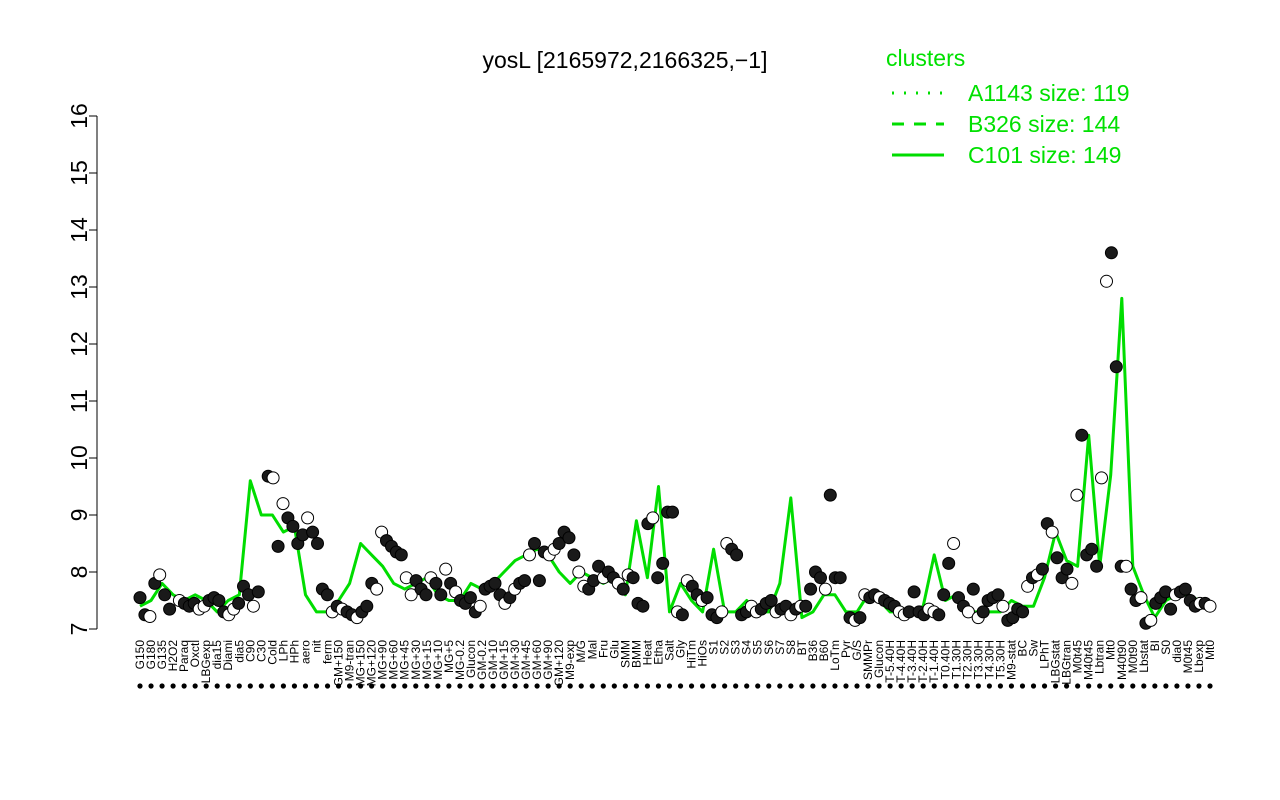  Describe the element at coordinates (636, 654) in the screenshot. I see `x-tick-label: BMM` at that location.